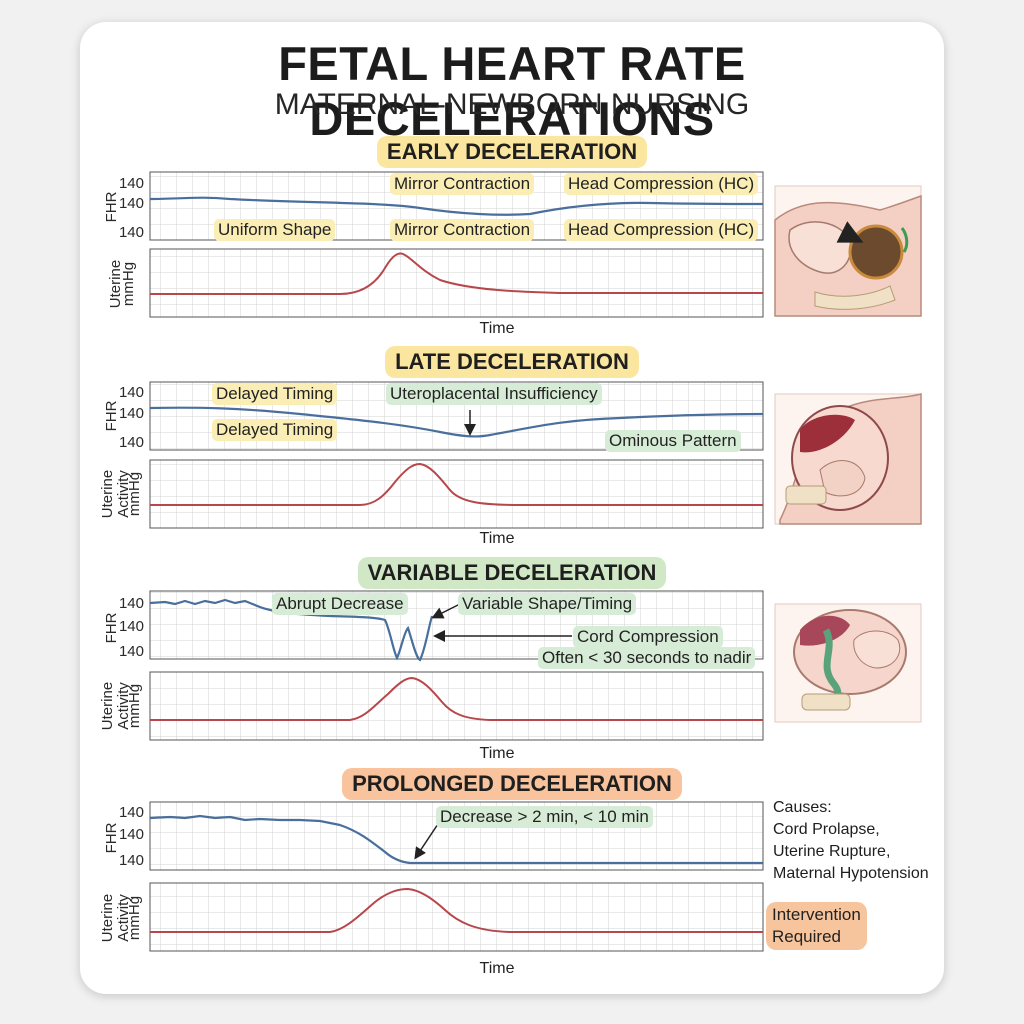 The height and width of the screenshot is (1024, 1024). I want to click on late-heading: LATE DECELERATION, so click(512, 362).